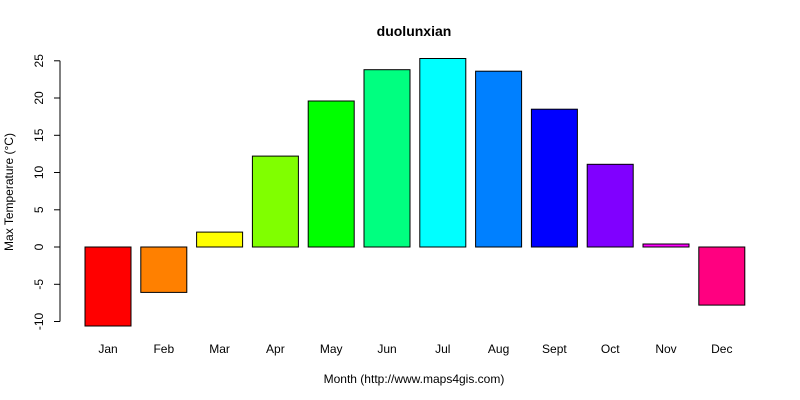  What do you see at coordinates (443, 153) in the screenshot?
I see `bar-jul` at bounding box center [443, 153].